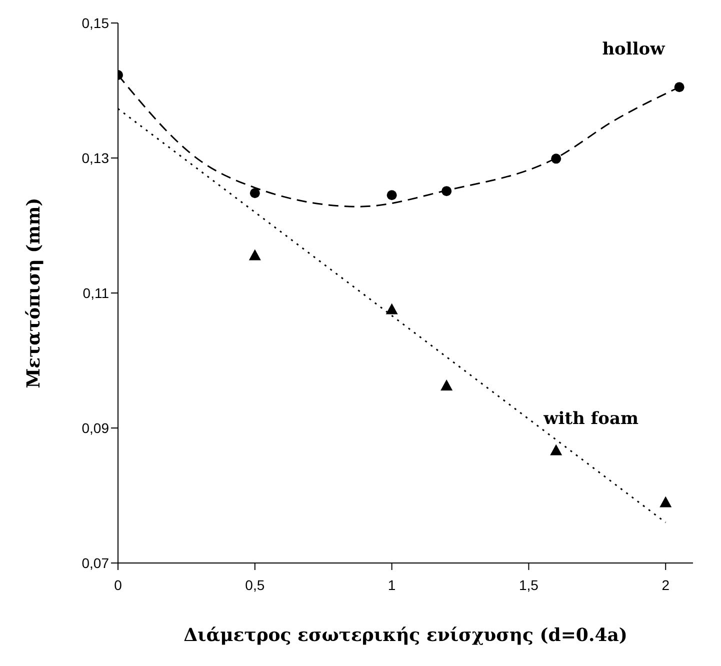 This screenshot has height=666, width=721. I want to click on x-tick-label: 1, so click(392, 584).